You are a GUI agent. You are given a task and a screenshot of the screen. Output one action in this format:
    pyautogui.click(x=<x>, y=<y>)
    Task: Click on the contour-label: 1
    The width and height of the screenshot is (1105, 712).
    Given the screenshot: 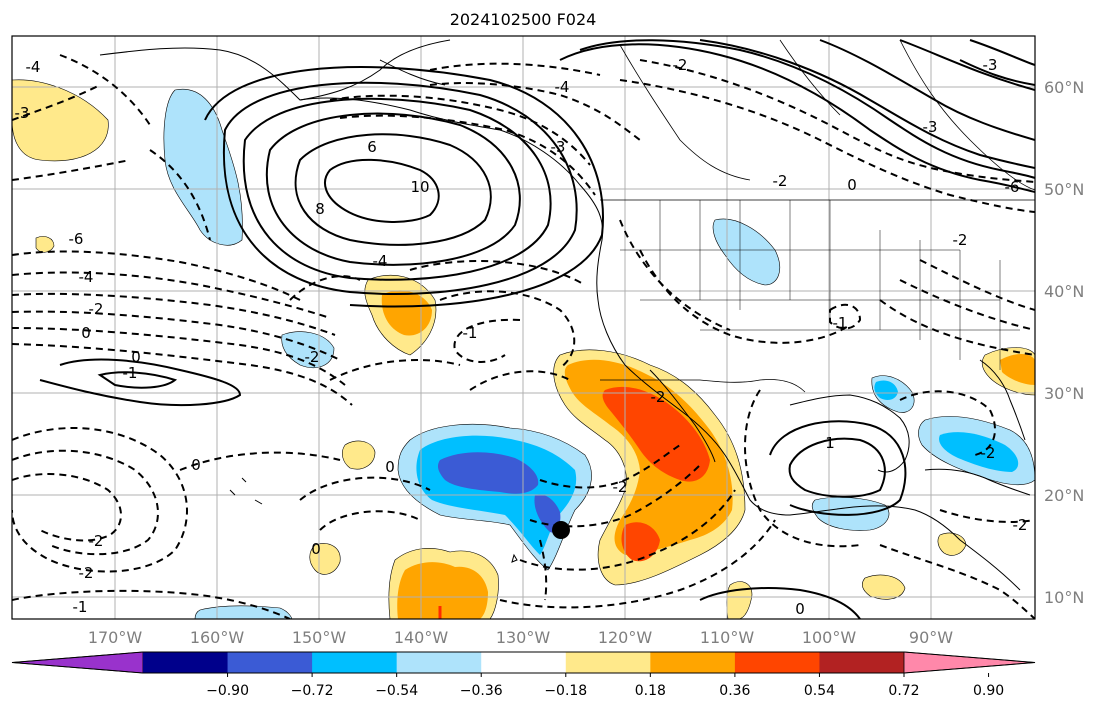 What is the action you would take?
    pyautogui.click(x=830, y=443)
    